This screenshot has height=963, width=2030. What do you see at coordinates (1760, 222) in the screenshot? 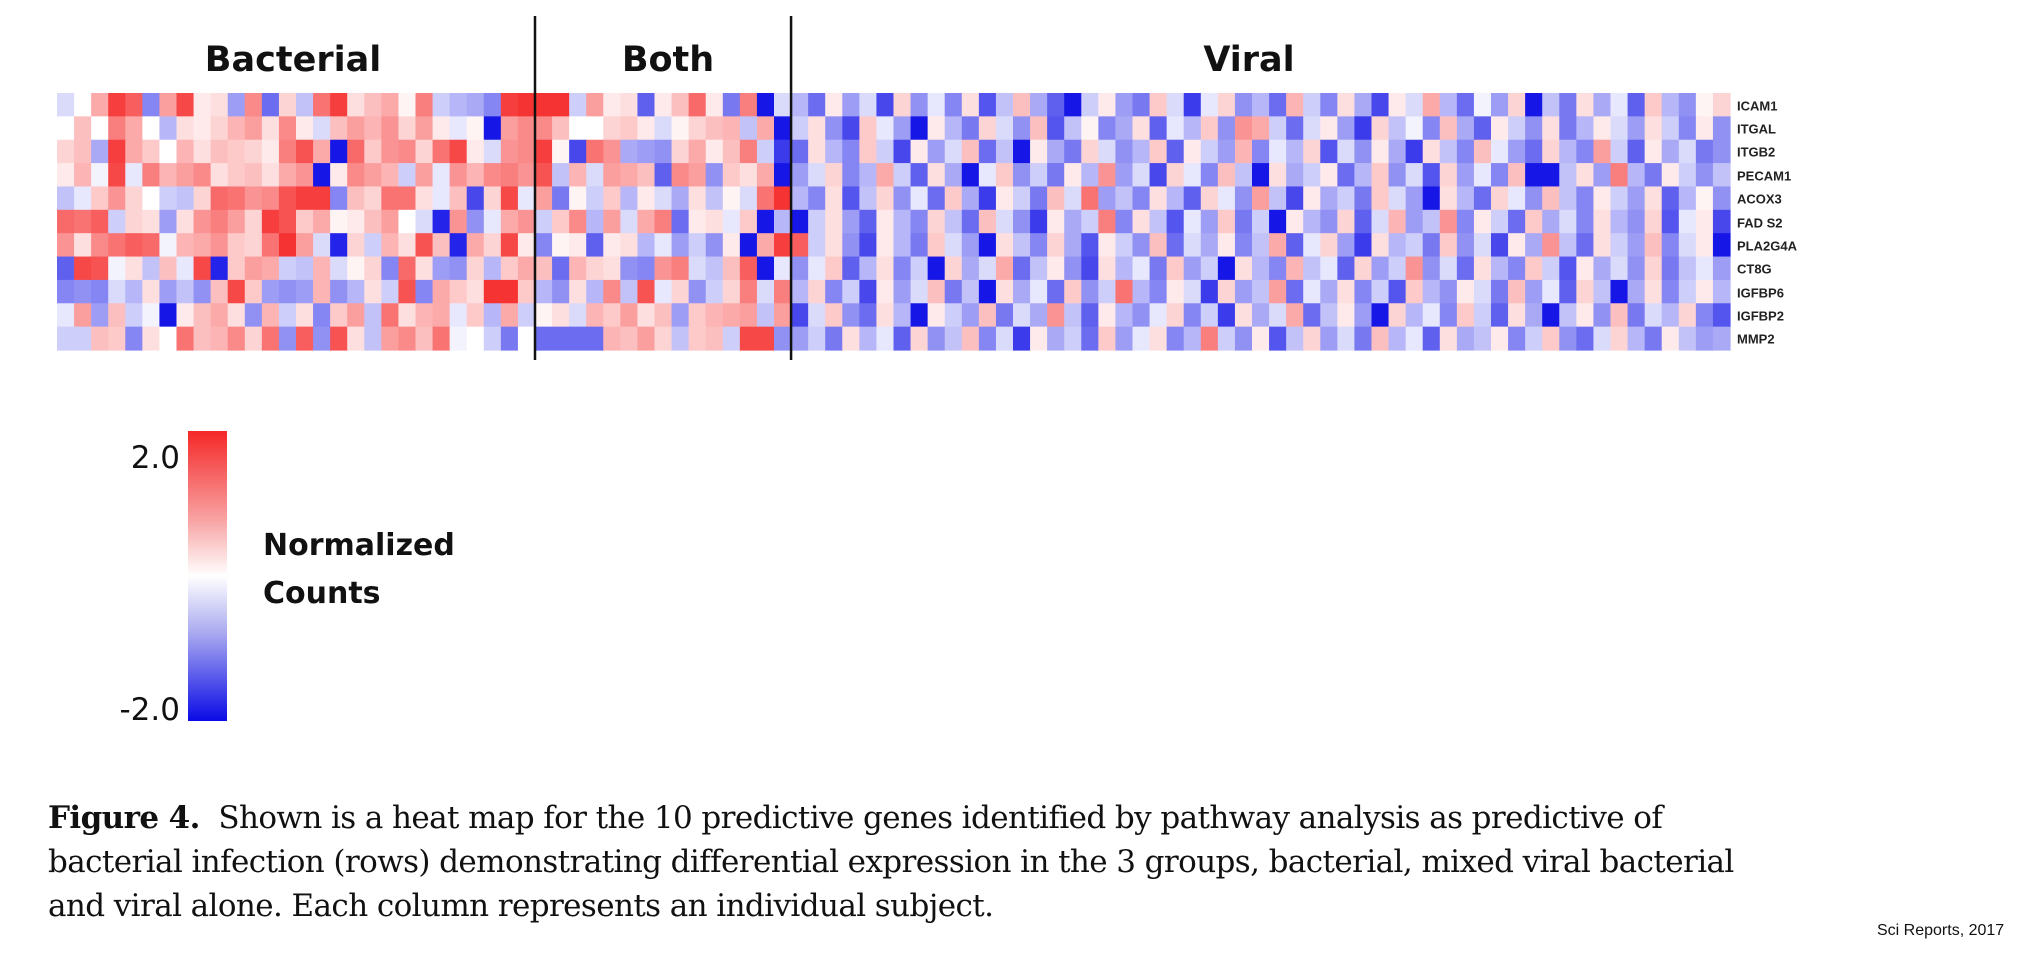
I see `gene-label: FAD S2` at bounding box center [1760, 222].